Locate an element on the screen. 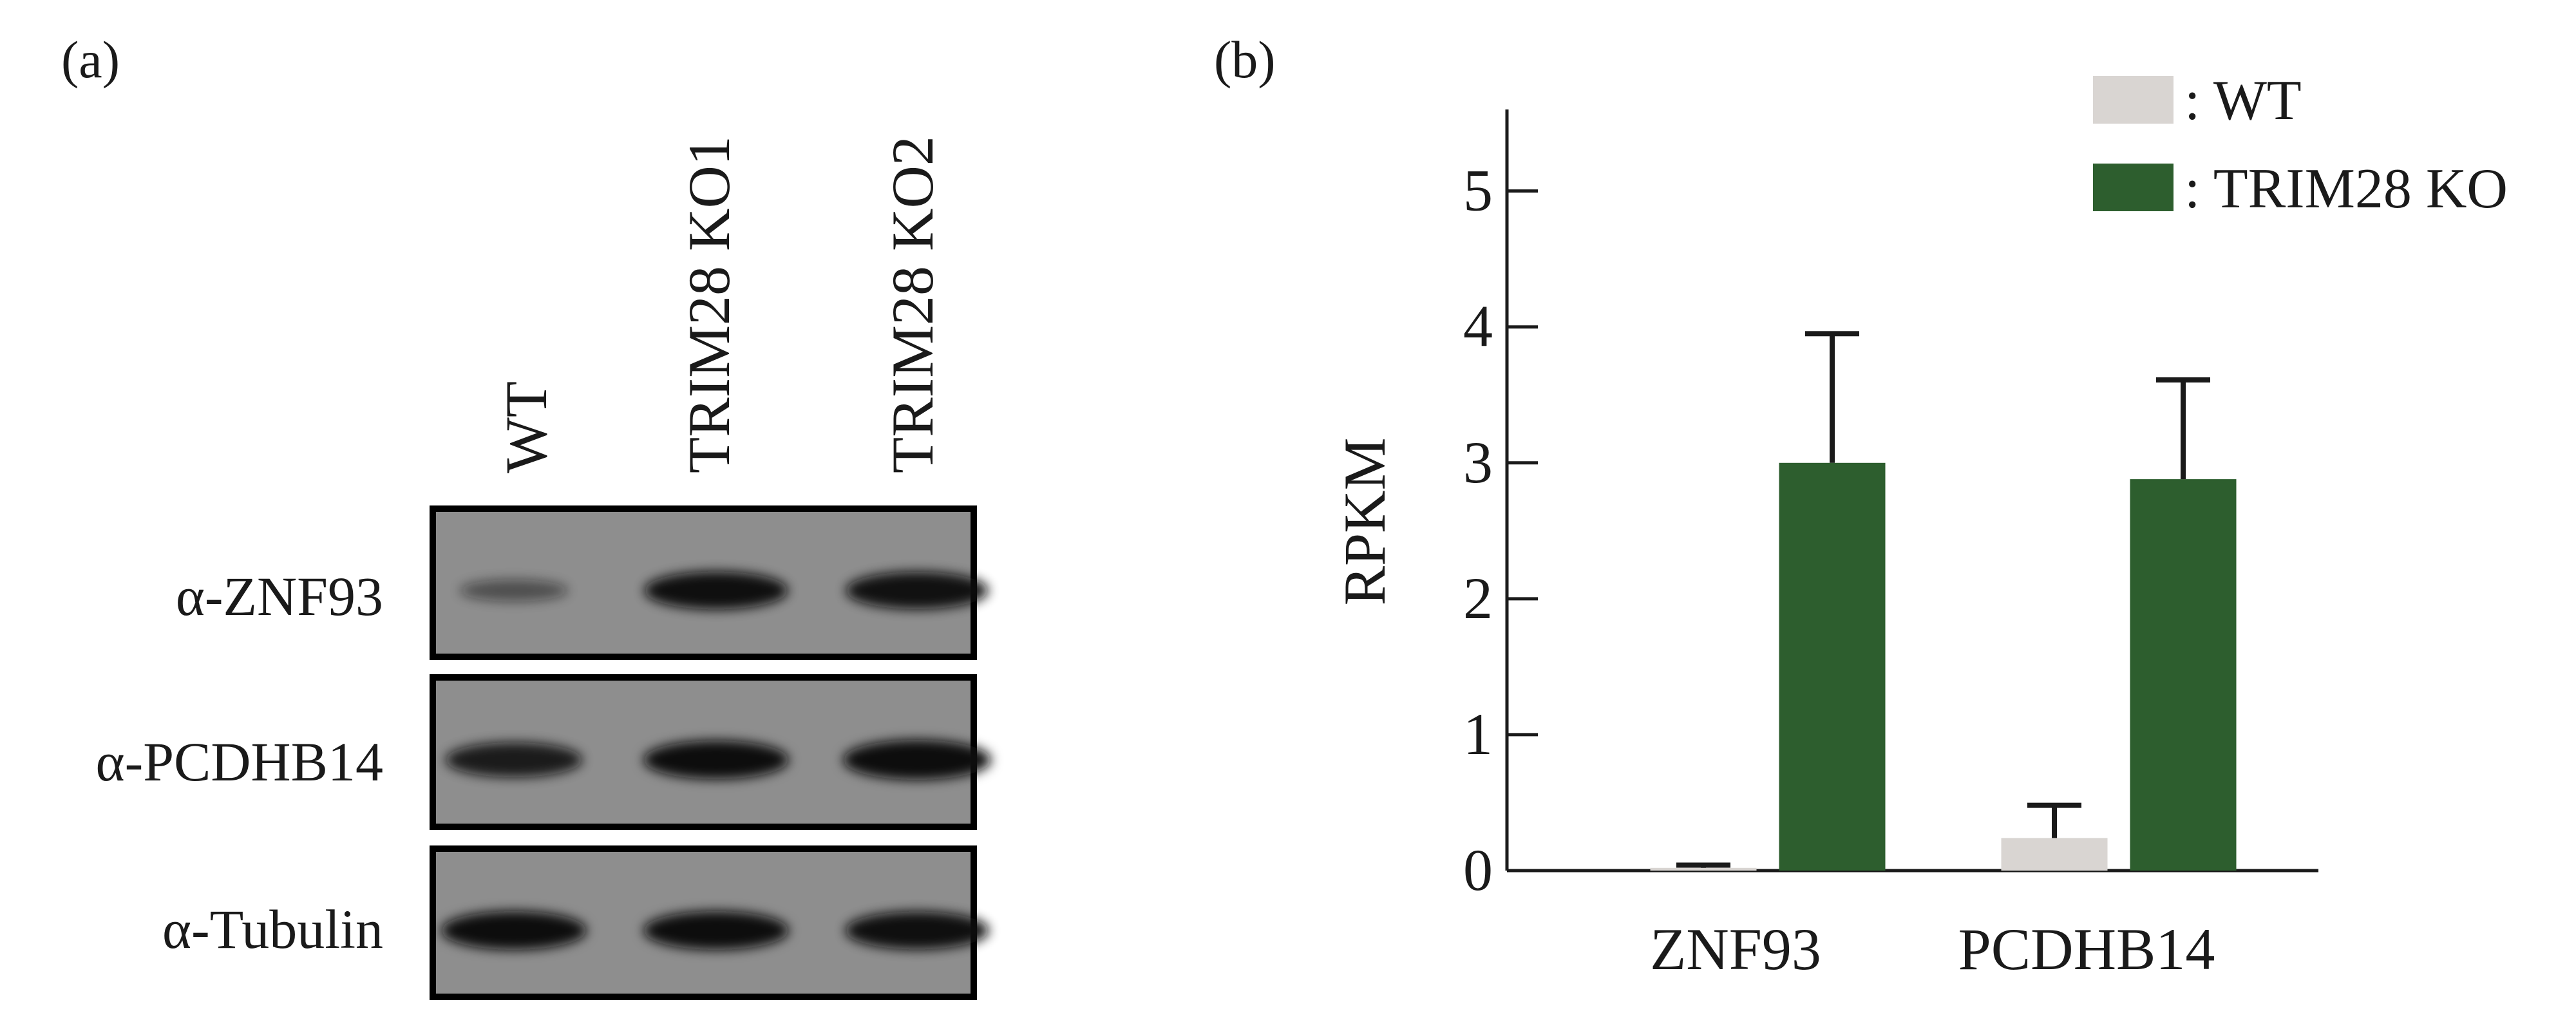  legend: : WT : TRIM28 KO is located at coordinates (2300, 145).